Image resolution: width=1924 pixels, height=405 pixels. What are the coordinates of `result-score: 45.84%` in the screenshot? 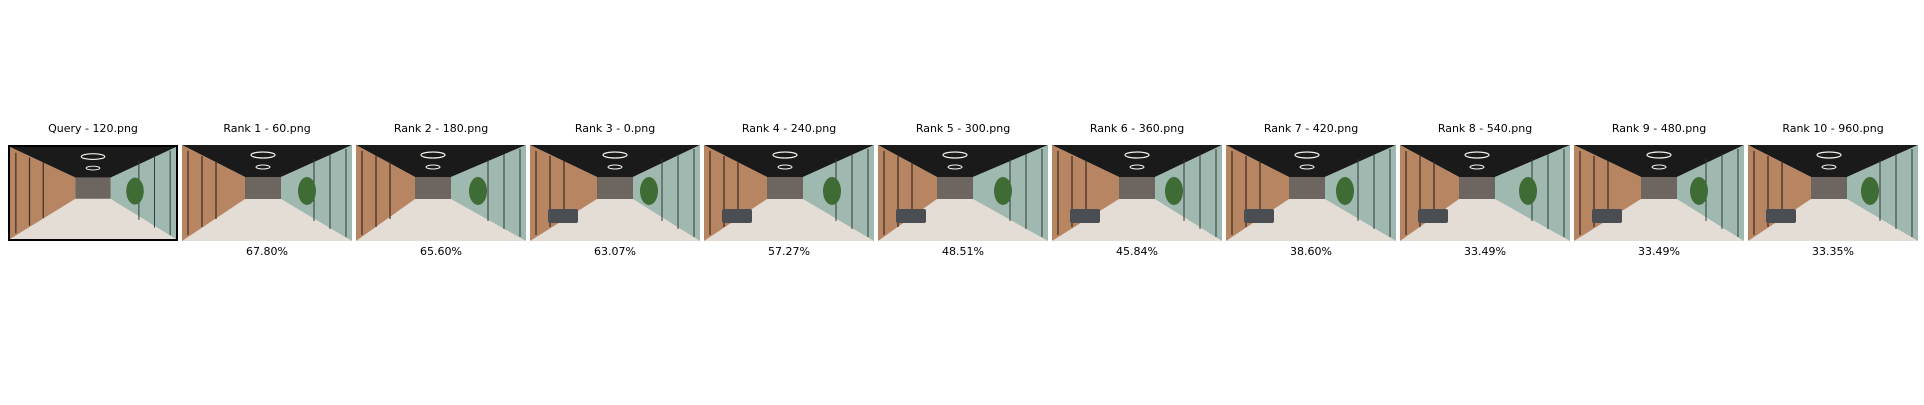 It's located at (1137, 251).